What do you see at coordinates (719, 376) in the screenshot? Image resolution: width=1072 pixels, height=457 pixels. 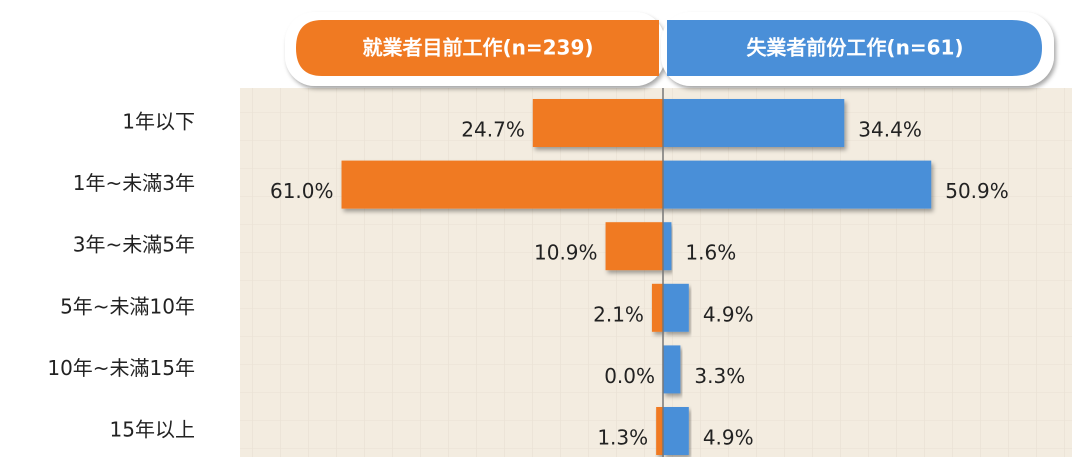 I see `value-label: 3.3%` at bounding box center [719, 376].